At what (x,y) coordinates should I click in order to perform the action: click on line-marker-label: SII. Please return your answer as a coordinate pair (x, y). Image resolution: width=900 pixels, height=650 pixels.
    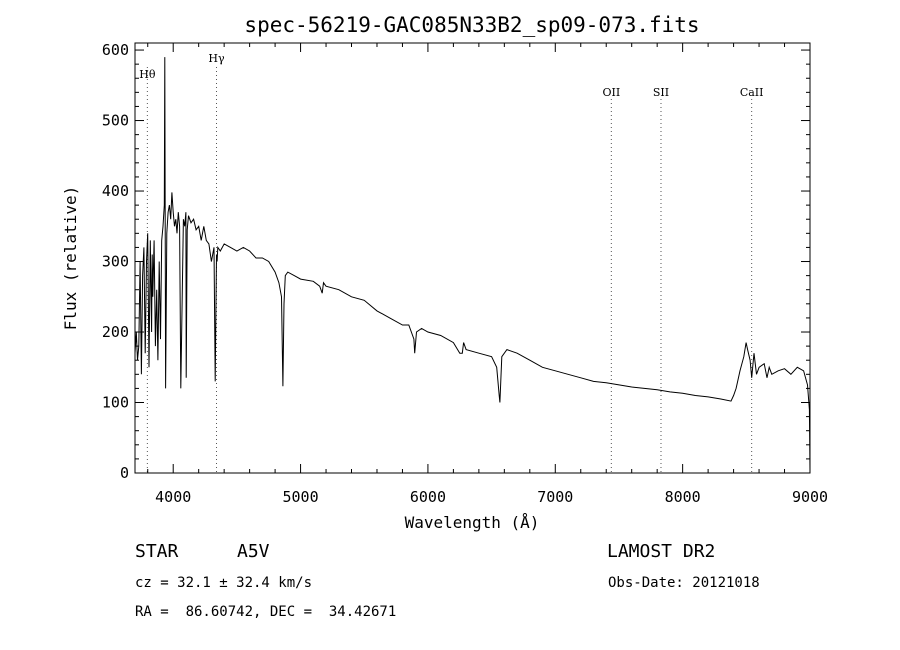
    Looking at the image, I should click on (661, 92).